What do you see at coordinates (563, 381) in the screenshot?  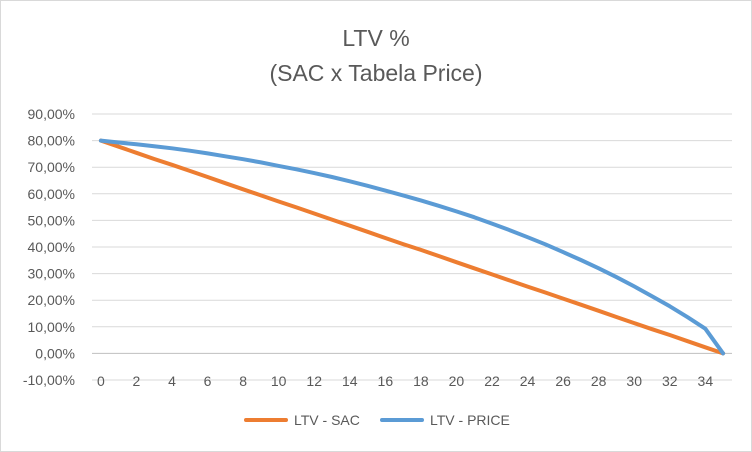 I see `x-tick-label: 26` at bounding box center [563, 381].